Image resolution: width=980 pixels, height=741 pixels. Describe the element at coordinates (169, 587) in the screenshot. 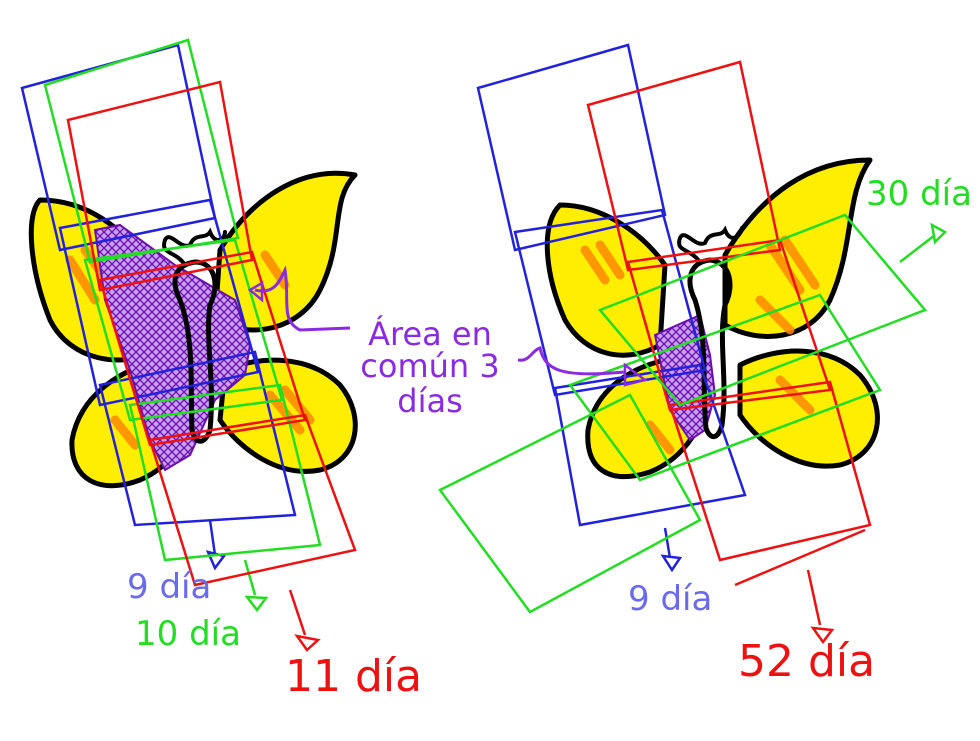

I see `left-blue-label: 9 día` at that location.